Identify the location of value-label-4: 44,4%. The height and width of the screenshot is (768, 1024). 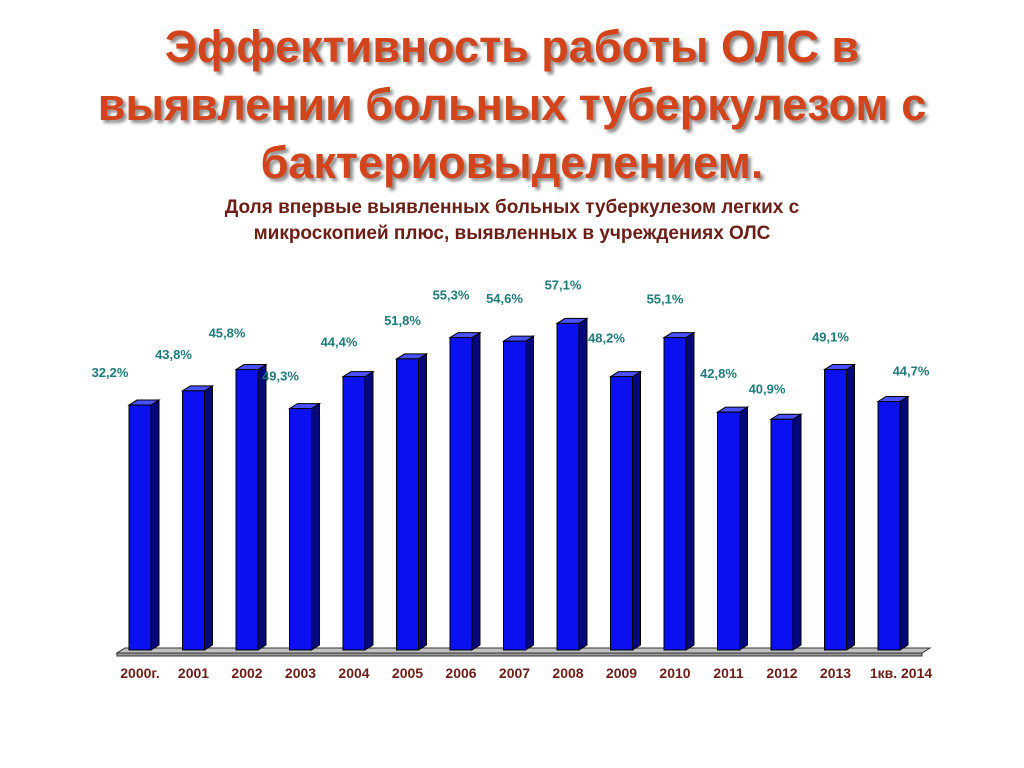
(339, 342).